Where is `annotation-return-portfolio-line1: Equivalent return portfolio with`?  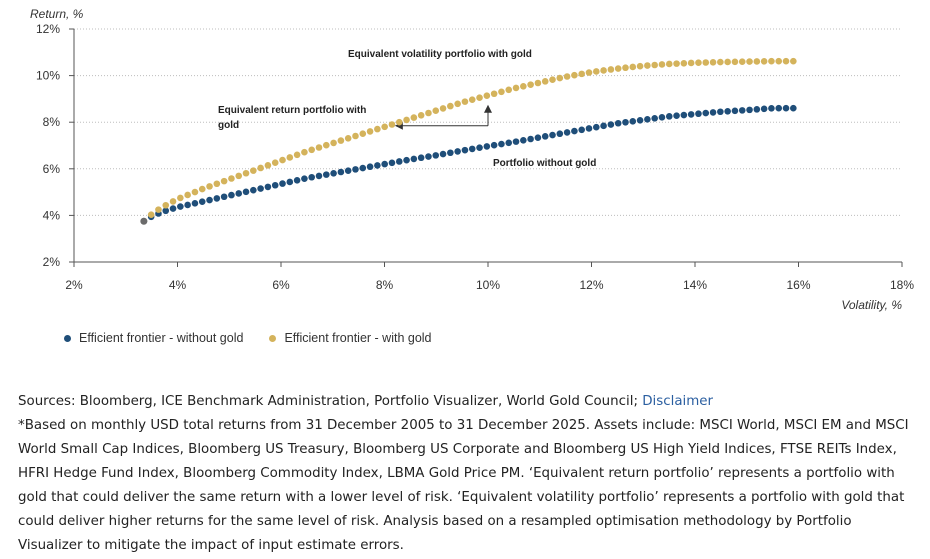
annotation-return-portfolio-line1: Equivalent return portfolio with is located at coordinates (292, 110).